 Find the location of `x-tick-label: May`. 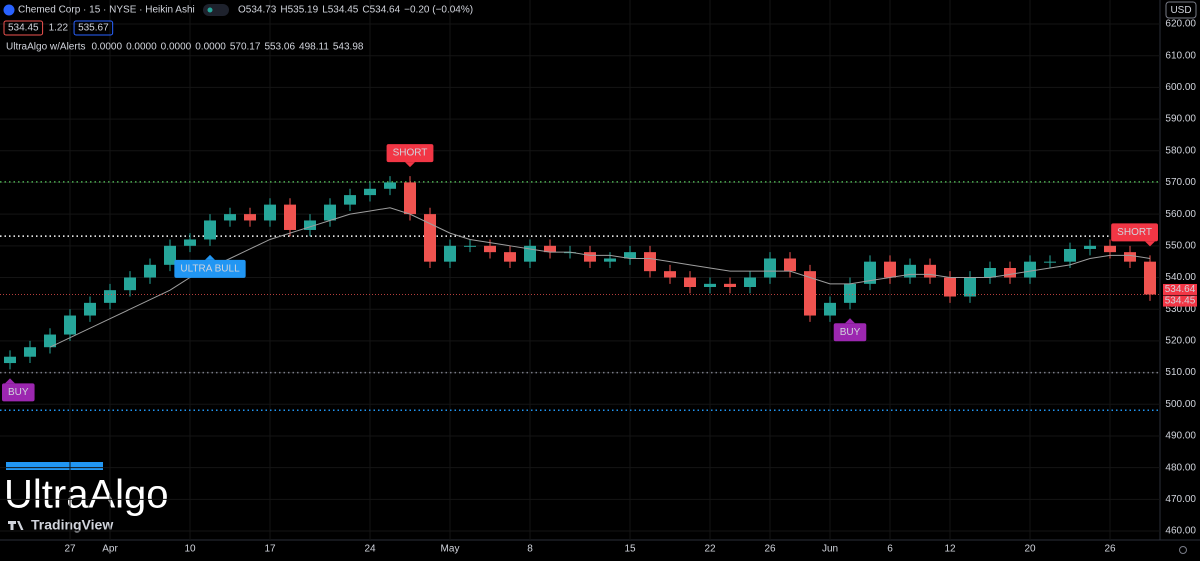

x-tick-label: May is located at coordinates (450, 549).